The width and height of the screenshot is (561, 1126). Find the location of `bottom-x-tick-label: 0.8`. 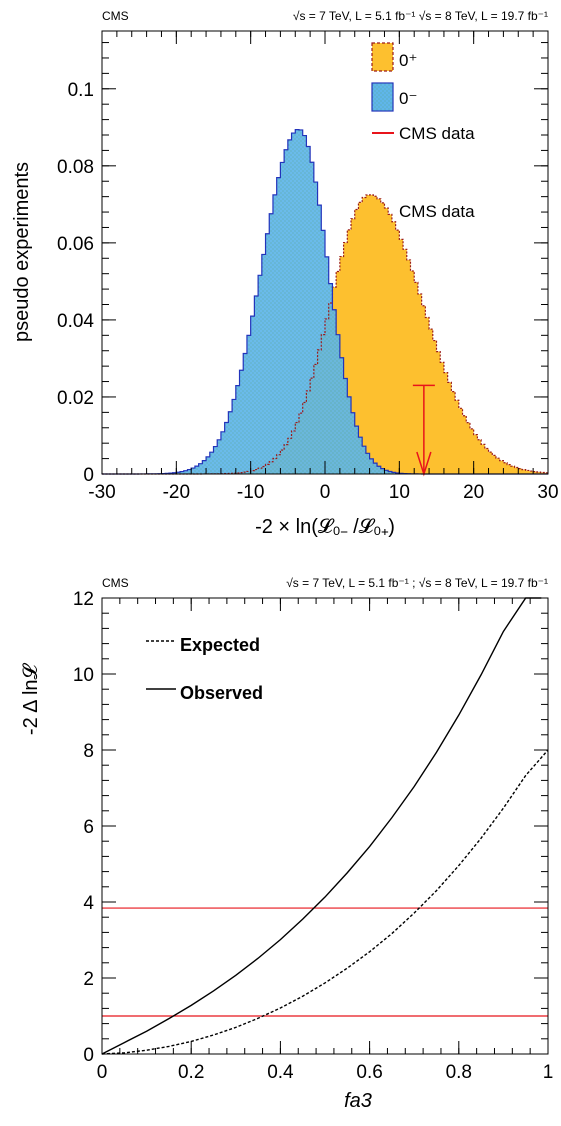

bottom-x-tick-label: 0.8 is located at coordinates (459, 1072).